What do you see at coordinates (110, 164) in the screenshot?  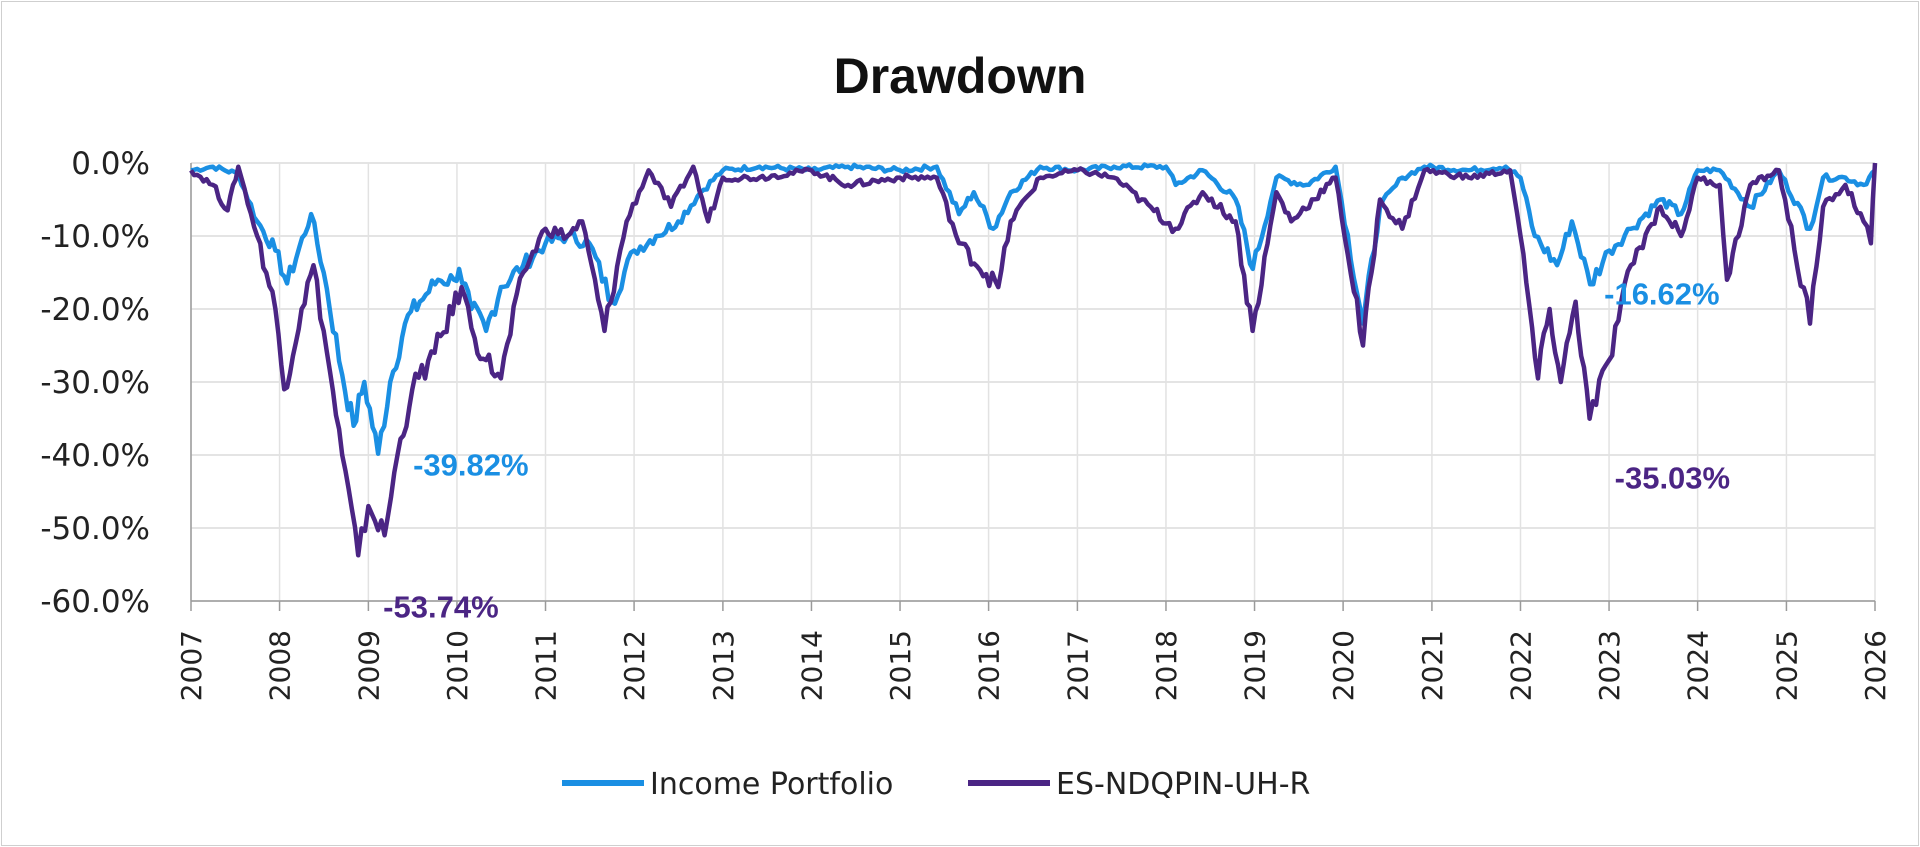 I see `y-tick-label: 0.0%` at bounding box center [110, 164].